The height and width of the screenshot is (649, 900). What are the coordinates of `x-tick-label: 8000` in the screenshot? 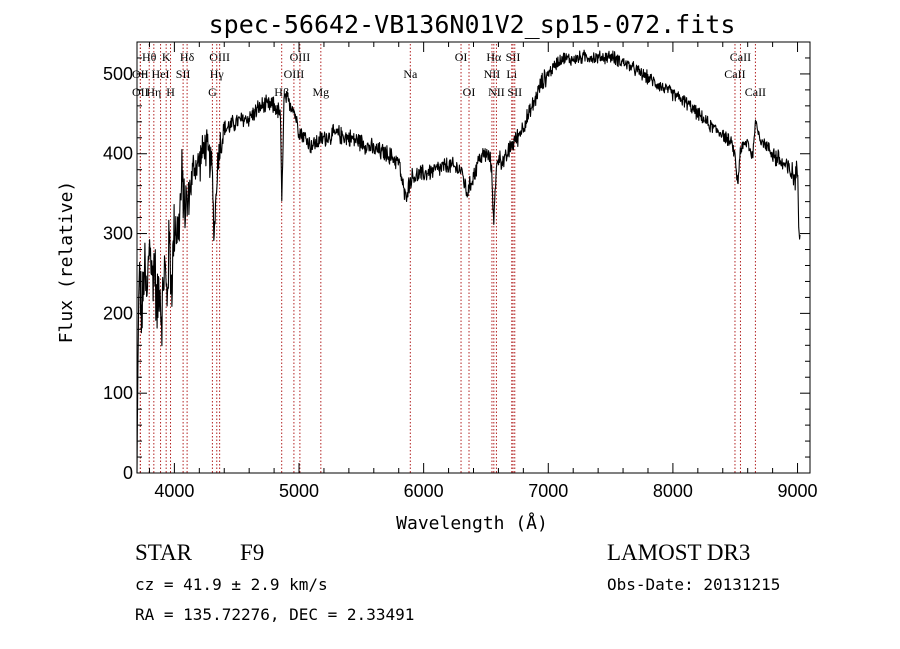 It's located at (673, 491).